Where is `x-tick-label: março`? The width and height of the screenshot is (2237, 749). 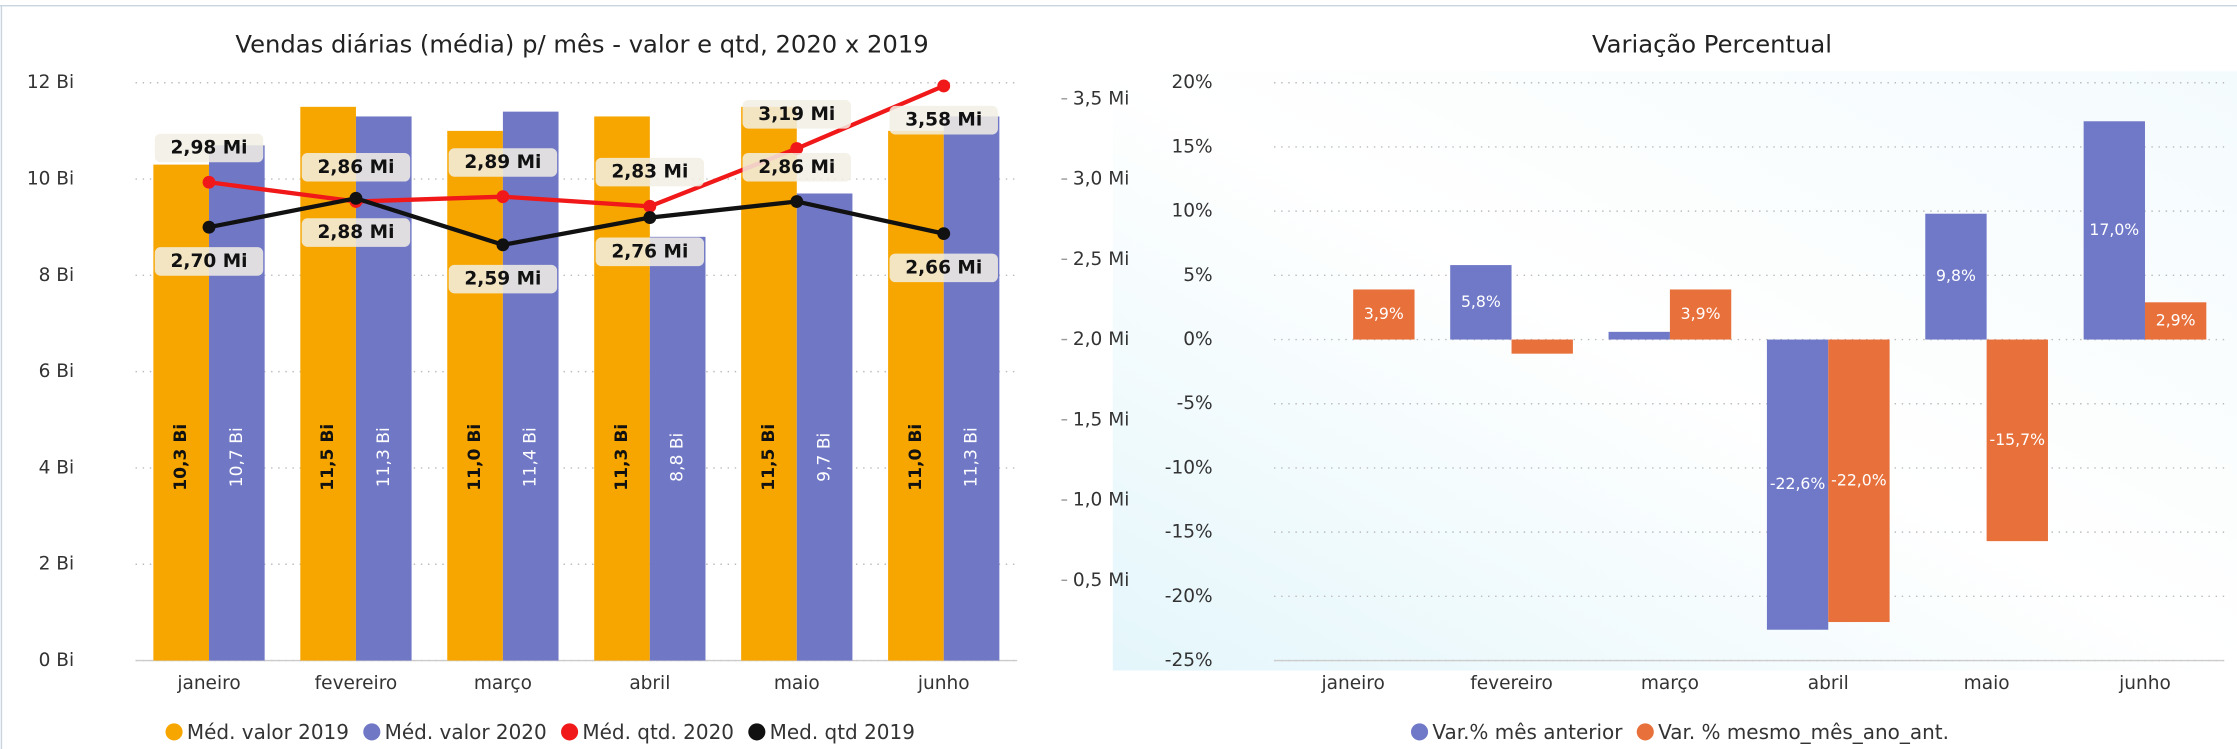
x-tick-label: março is located at coordinates (1670, 683).